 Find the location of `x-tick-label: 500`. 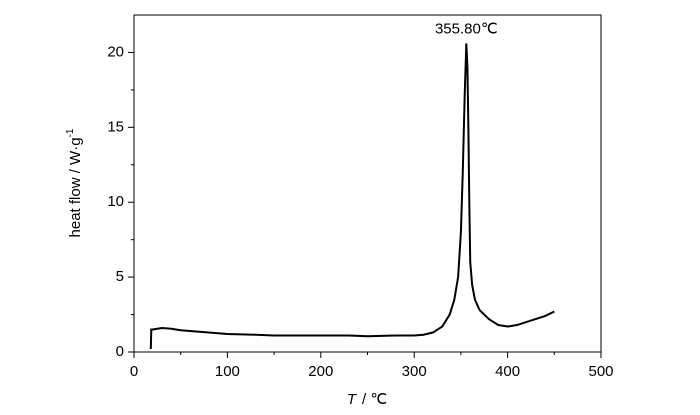

x-tick-label: 500 is located at coordinates (600, 371).